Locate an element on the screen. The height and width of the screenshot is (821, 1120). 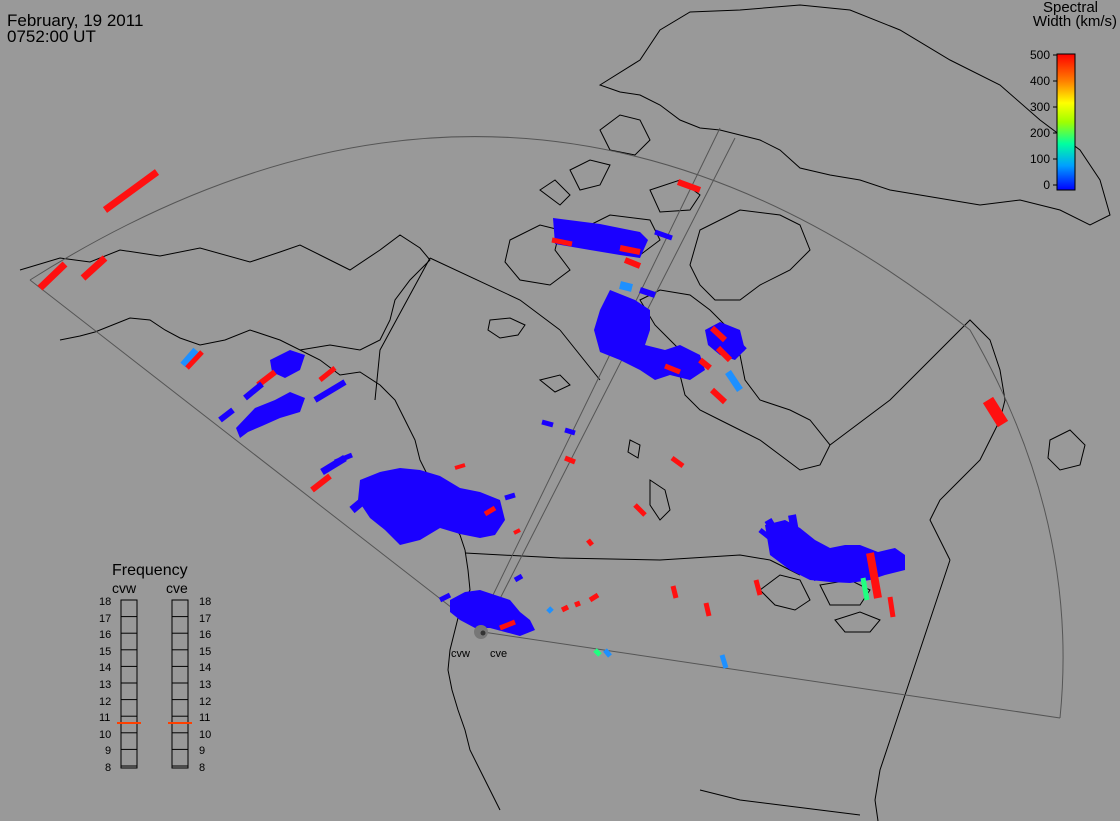
radar-site-label-cvw: cvw is located at coordinates (460, 654).